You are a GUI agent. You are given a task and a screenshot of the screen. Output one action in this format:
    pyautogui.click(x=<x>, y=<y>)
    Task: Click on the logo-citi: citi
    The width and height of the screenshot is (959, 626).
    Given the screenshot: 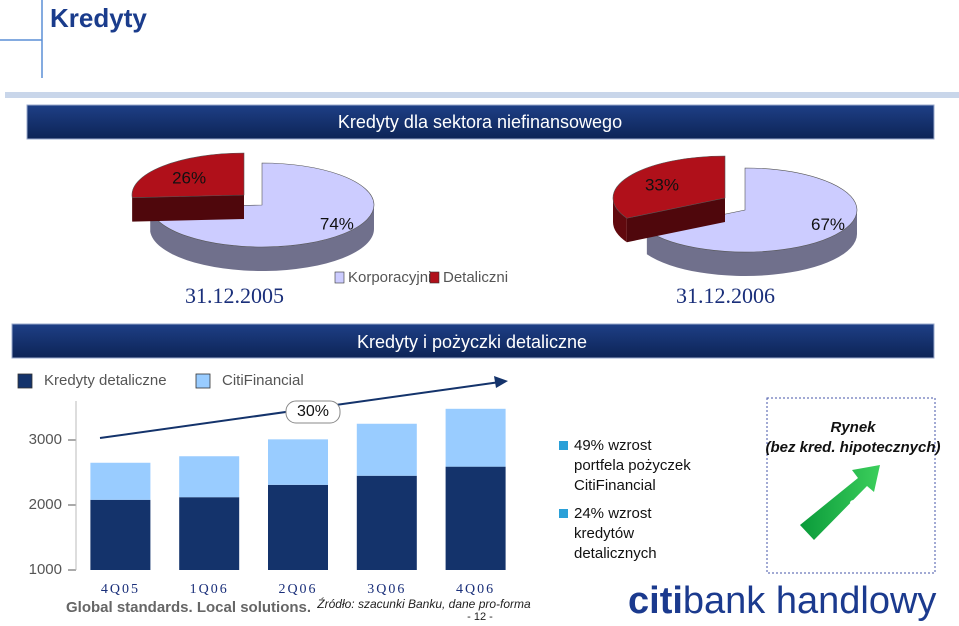 What is the action you would take?
    pyautogui.click(x=655, y=600)
    